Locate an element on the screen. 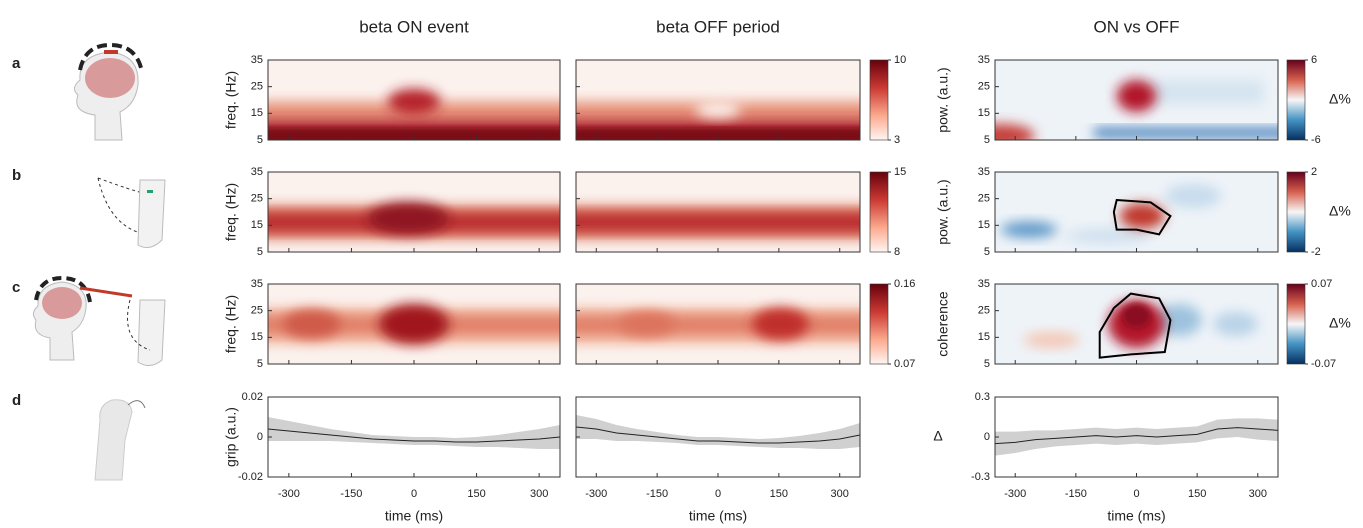 The image size is (1363, 528). y-tick-label: 0.02 is located at coordinates (252, 397).